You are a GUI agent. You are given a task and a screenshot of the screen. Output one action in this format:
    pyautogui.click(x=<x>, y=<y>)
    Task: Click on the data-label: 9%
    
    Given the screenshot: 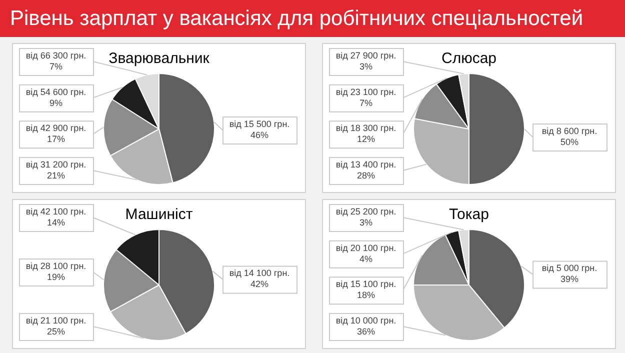 What is the action you would take?
    pyautogui.click(x=56, y=103)
    